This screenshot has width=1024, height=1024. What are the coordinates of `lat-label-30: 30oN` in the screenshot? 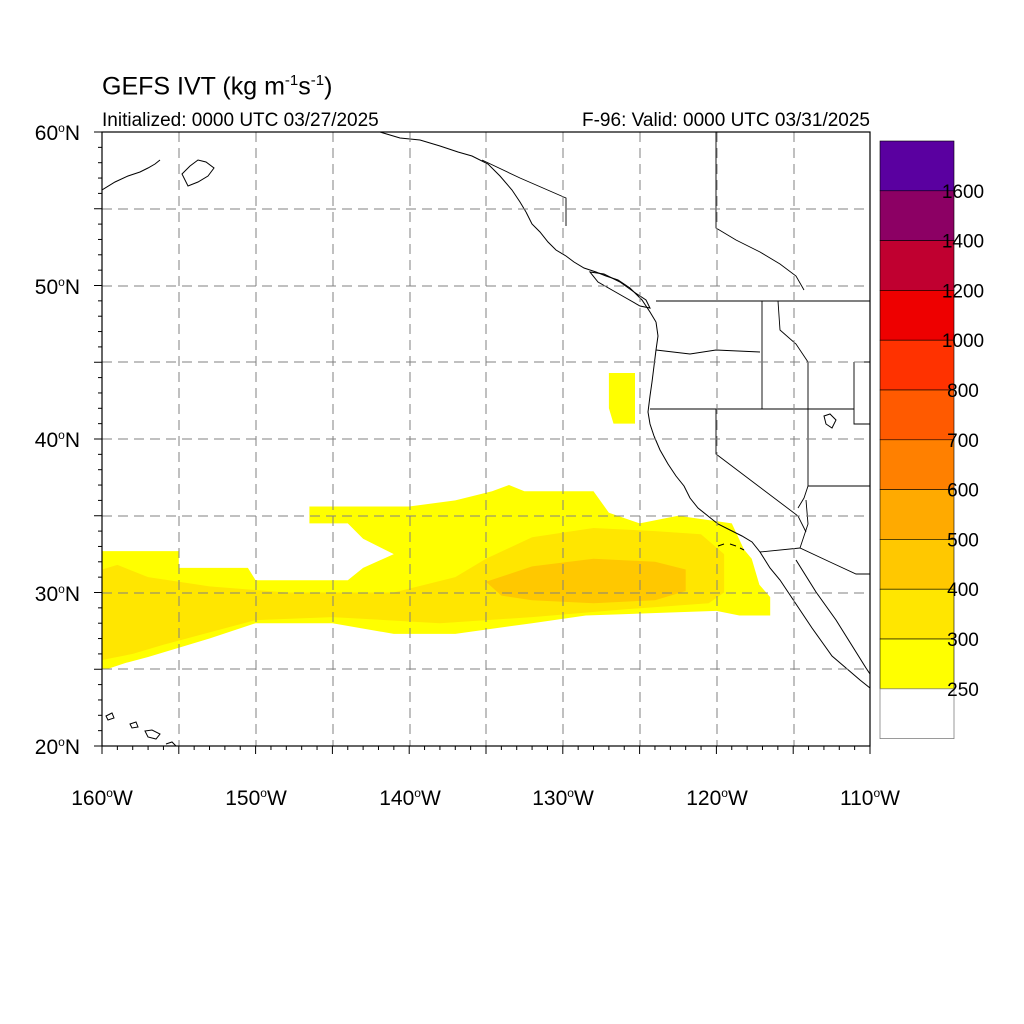 It's located at (57, 594).